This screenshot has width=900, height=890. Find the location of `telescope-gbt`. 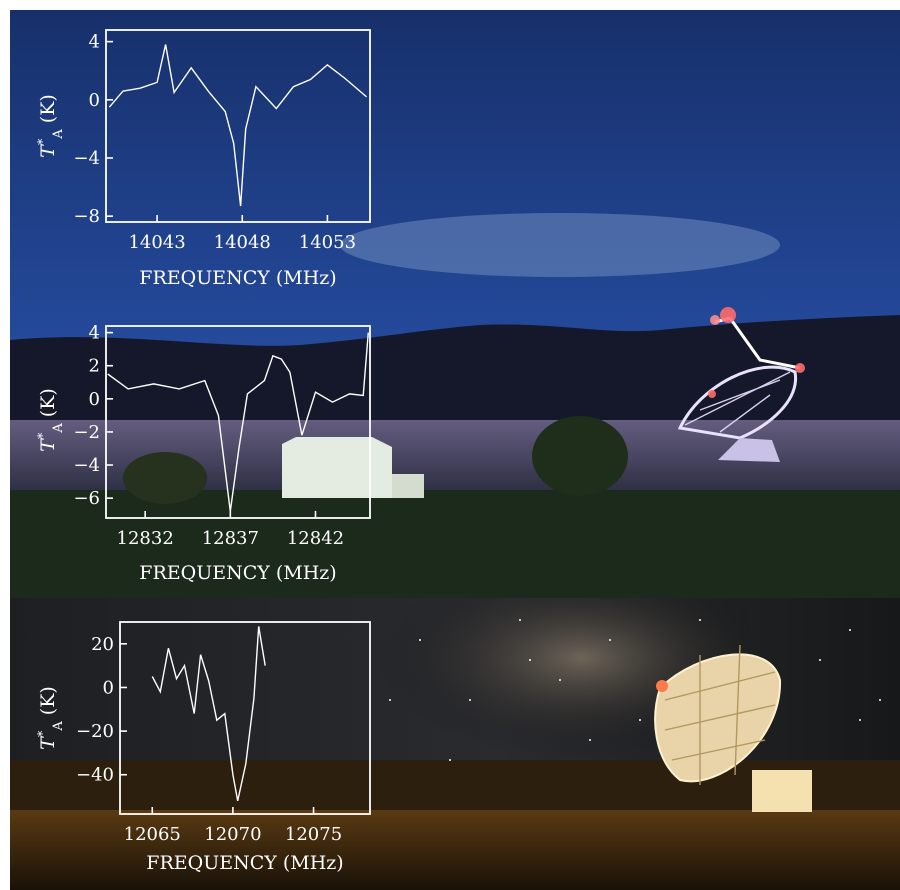

telescope-gbt is located at coordinates (741, 384).